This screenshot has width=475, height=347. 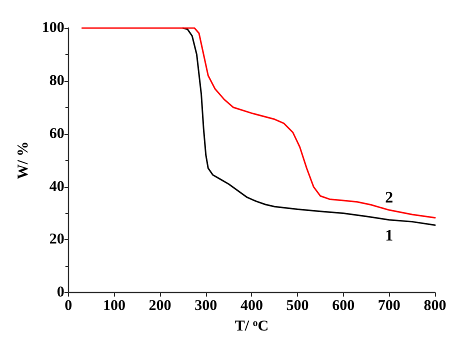 I want to click on x-tick-label: 300, so click(x=206, y=306).